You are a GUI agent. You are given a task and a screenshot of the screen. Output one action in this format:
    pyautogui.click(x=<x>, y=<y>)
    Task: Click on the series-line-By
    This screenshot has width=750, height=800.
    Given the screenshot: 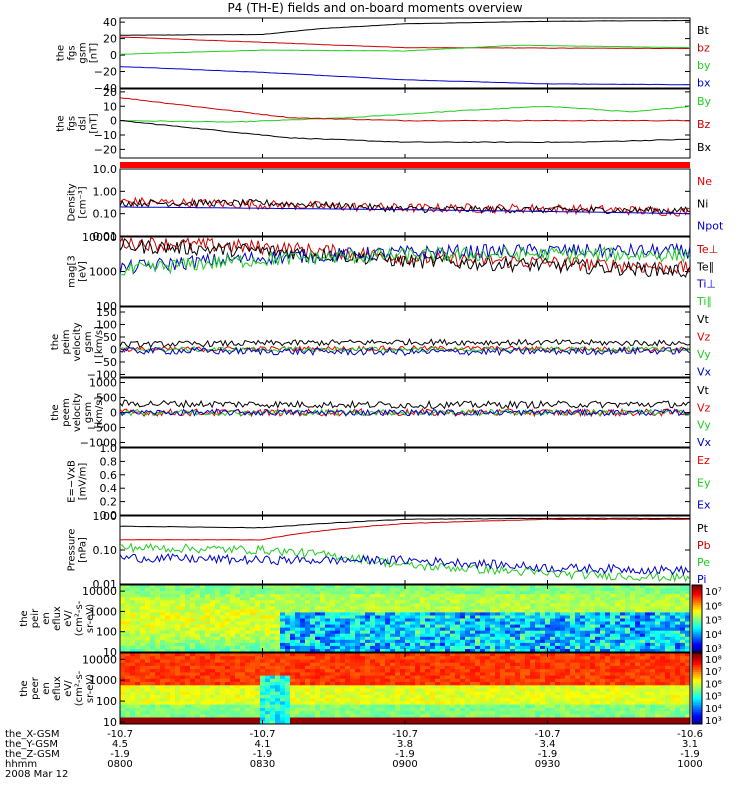 What is the action you would take?
    pyautogui.click(x=405, y=114)
    